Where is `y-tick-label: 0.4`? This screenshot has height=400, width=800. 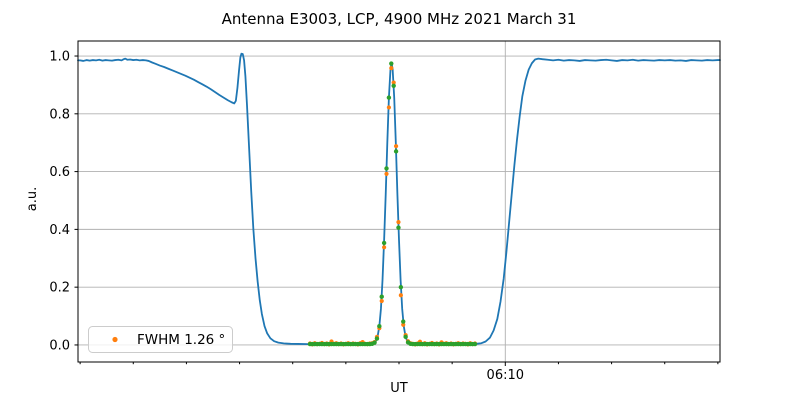
y-tick-label: 0.4 is located at coordinates (59, 230).